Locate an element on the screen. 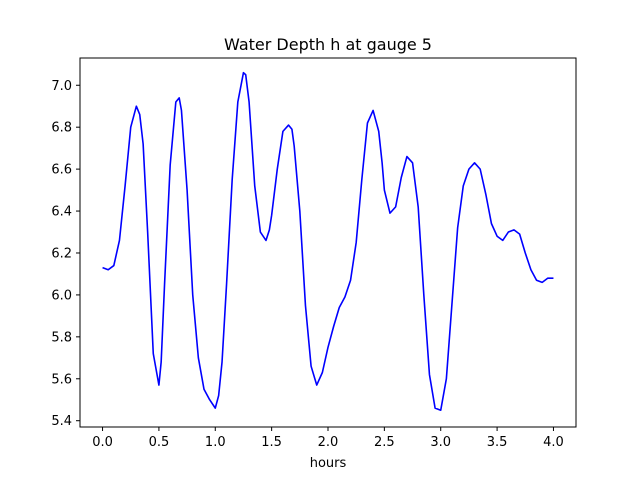 This screenshot has width=640, height=485. x-tick-label: 0.0 is located at coordinates (102, 442).